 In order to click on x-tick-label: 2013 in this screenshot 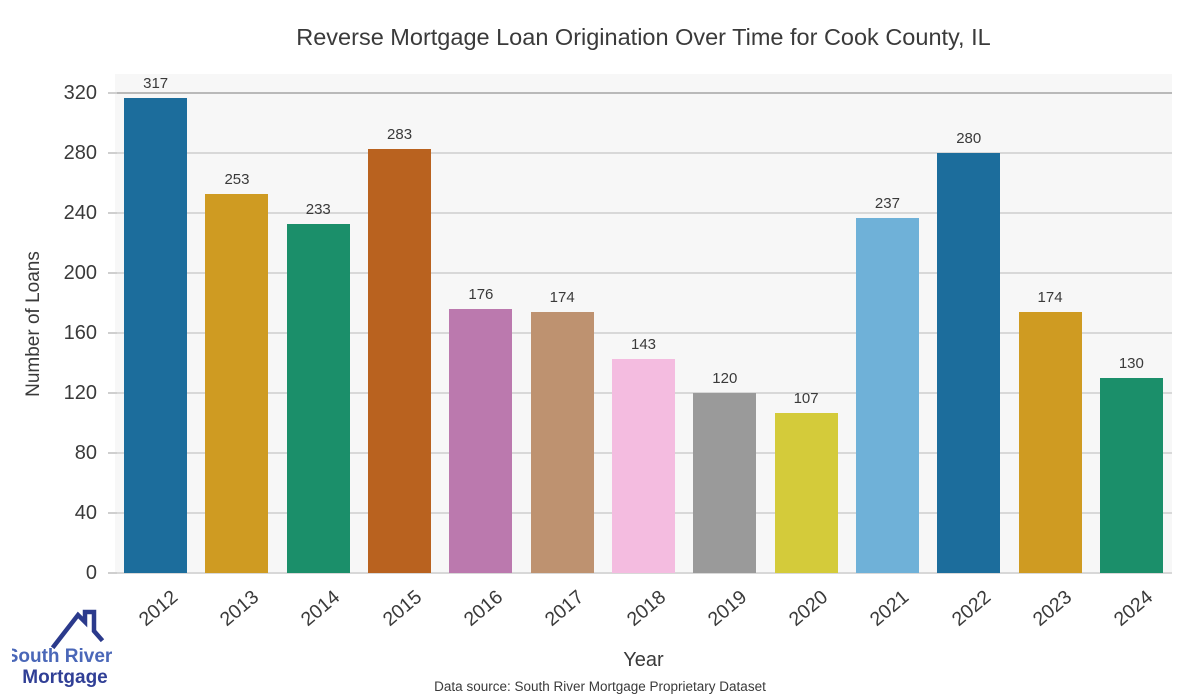, I will do `click(239, 608)`.